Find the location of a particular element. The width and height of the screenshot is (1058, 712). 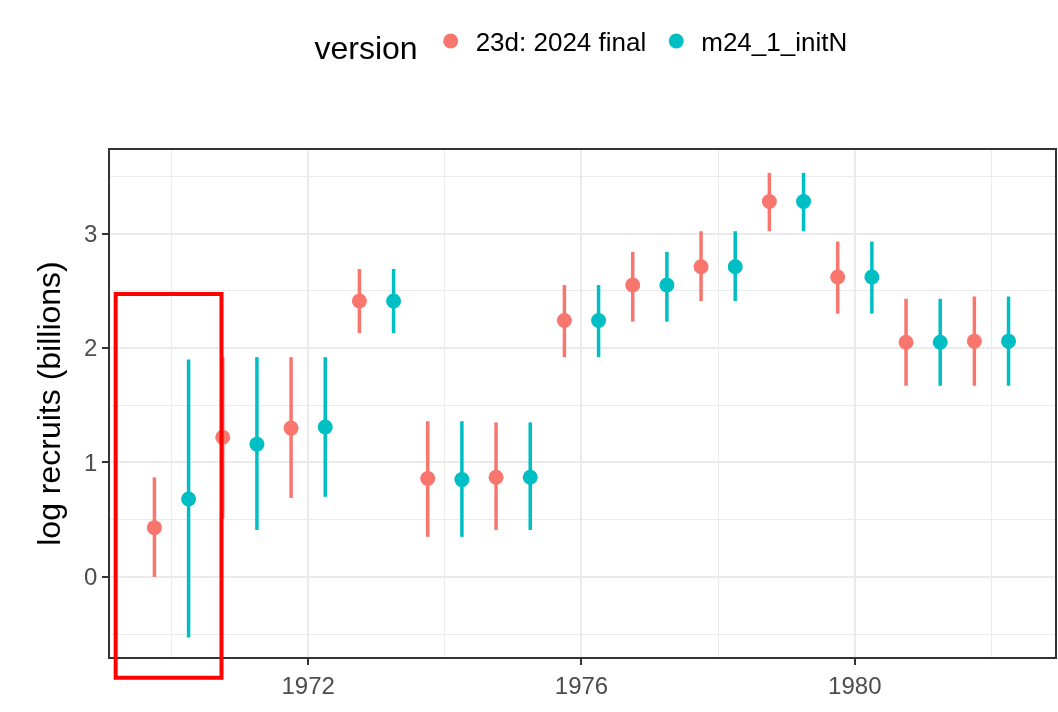

legend-label: 23d: 2024 final is located at coordinates (561, 42).